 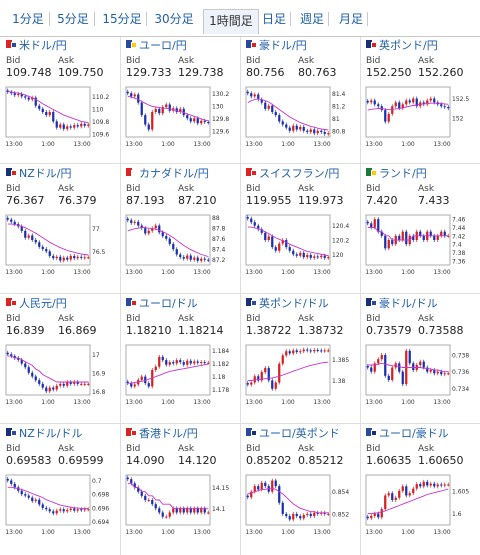 I want to click on tab-7: 月足, so click(x=351, y=19).